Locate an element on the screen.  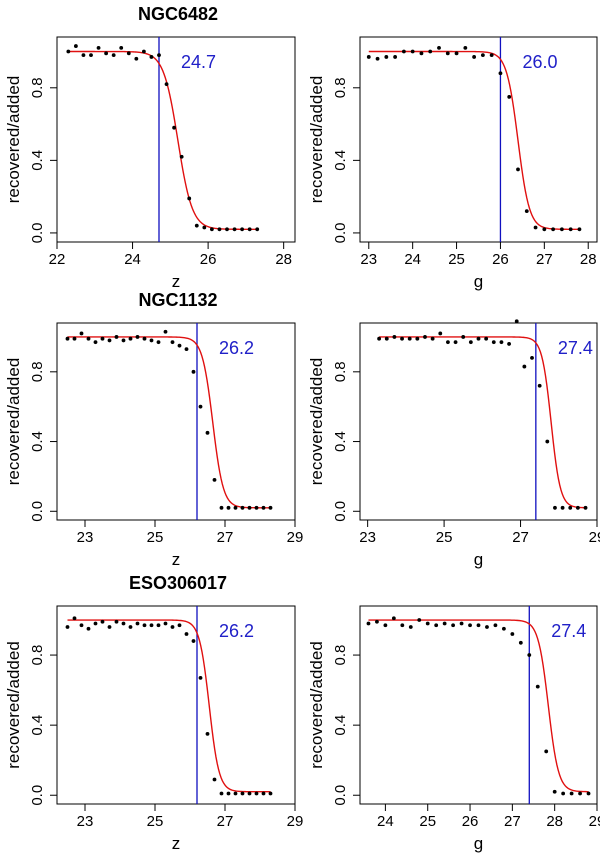
x-tick-label: 22 is located at coordinates (57, 259).